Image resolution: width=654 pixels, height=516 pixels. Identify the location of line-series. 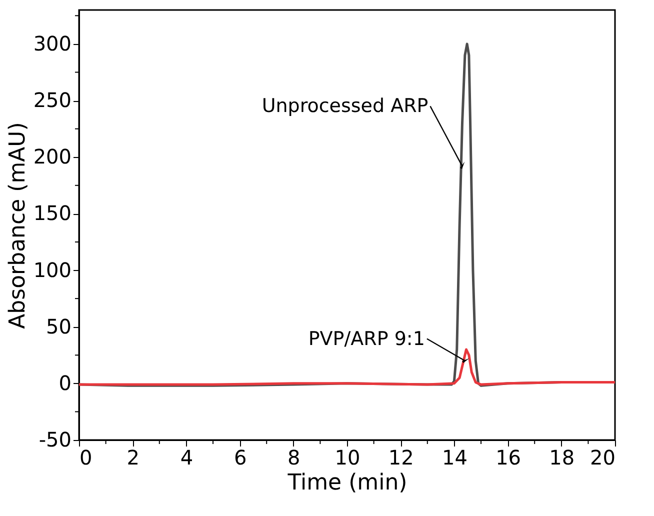
(347, 367).